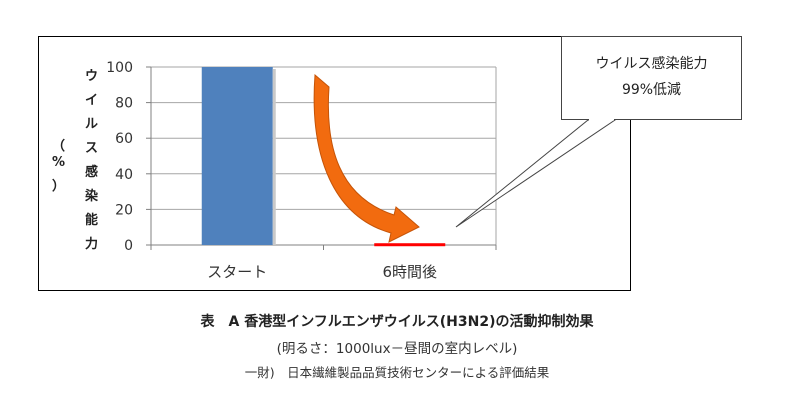 The height and width of the screenshot is (415, 794). What do you see at coordinates (92, 220) in the screenshot?
I see `y-axis-label-char: 能` at bounding box center [92, 220].